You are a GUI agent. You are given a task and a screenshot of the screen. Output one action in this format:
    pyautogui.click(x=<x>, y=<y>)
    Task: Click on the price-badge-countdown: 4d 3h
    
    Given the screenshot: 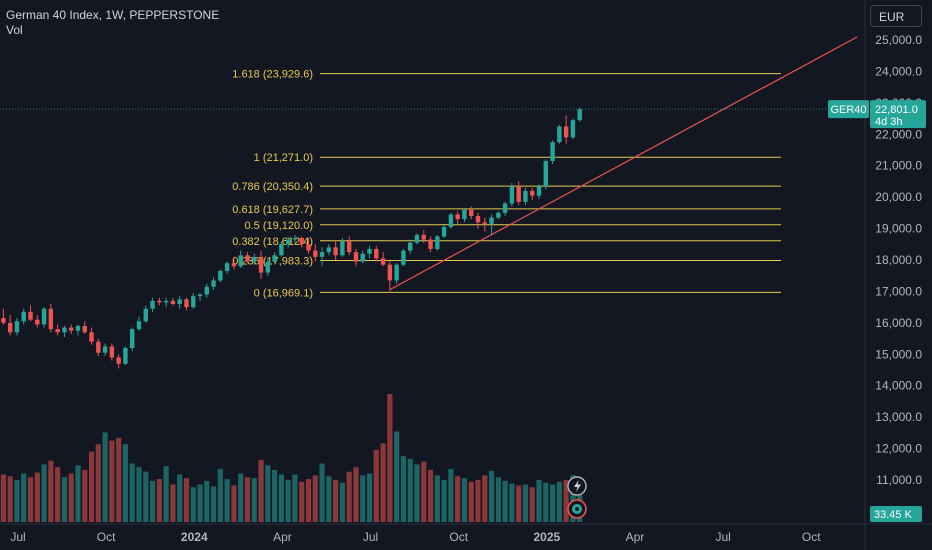 What is the action you would take?
    pyautogui.click(x=889, y=122)
    